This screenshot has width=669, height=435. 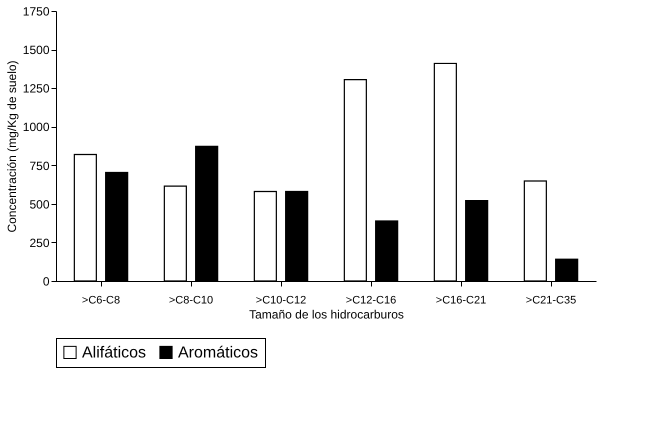 What do you see at coordinates (114, 353) in the screenshot?
I see `legend-label: Alifáticos` at bounding box center [114, 353].